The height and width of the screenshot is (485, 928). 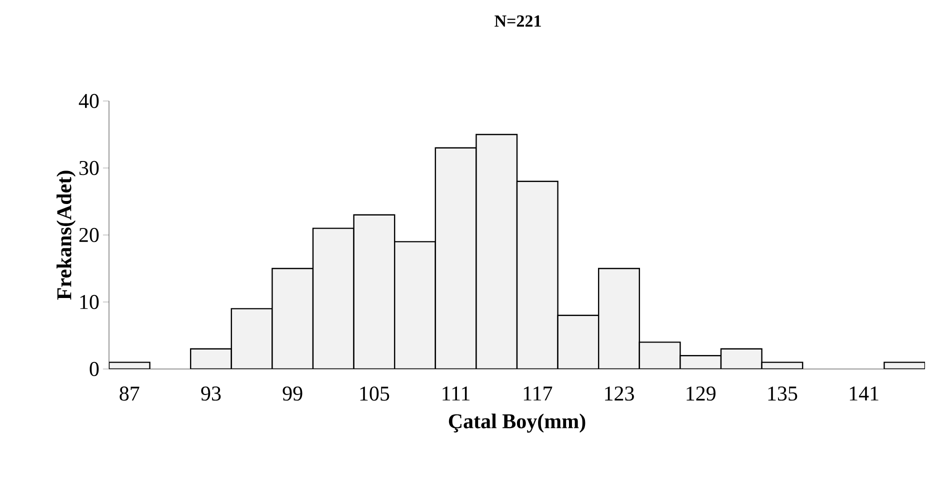 What do you see at coordinates (94, 369) in the screenshot?
I see `y-tick-label: 0` at bounding box center [94, 369].